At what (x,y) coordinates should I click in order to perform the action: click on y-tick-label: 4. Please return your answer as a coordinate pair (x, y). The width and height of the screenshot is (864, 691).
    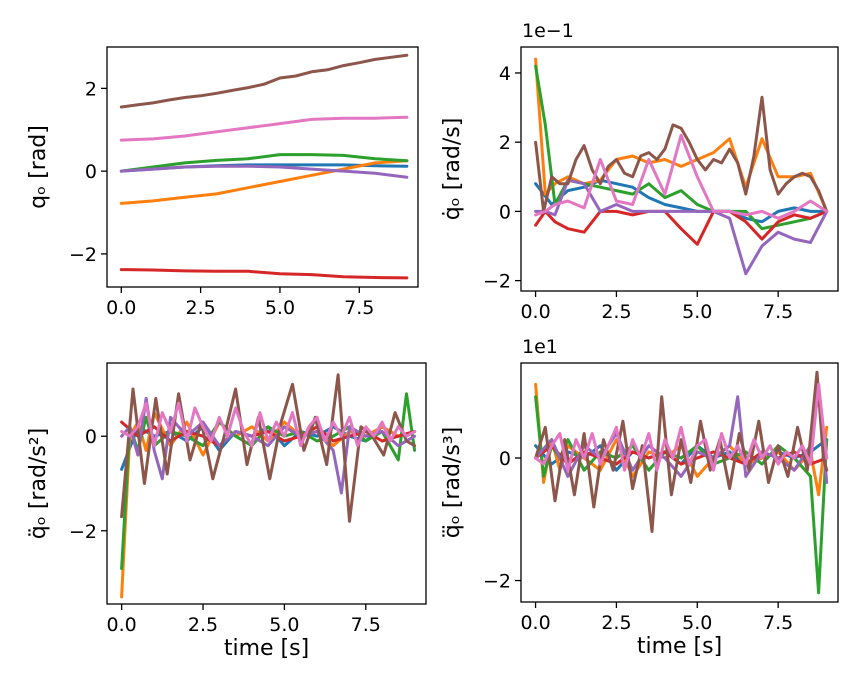
    Looking at the image, I should click on (505, 74).